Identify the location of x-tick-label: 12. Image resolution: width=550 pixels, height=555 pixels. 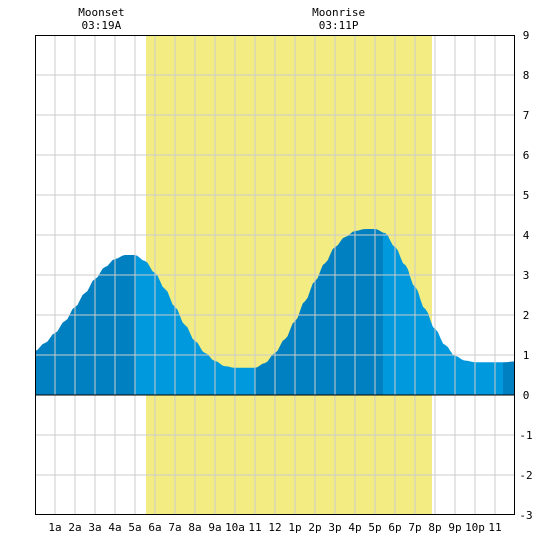
(274, 527).